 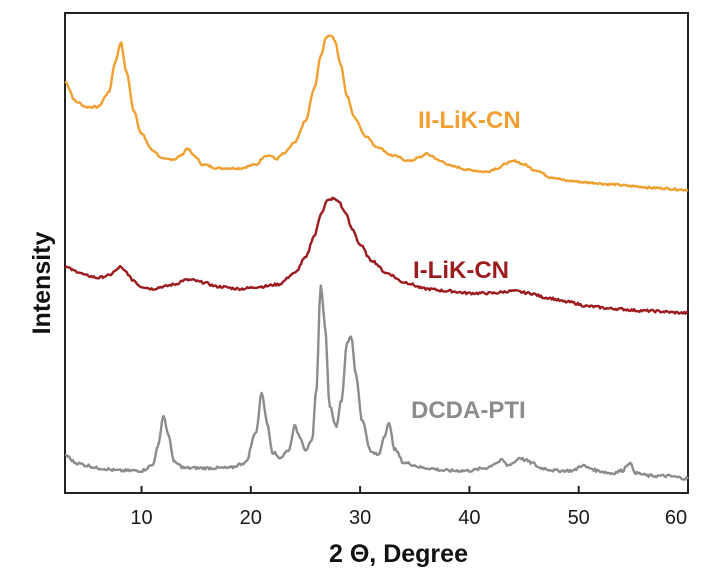 I want to click on x-tick-label-30: 30, so click(x=360, y=518).